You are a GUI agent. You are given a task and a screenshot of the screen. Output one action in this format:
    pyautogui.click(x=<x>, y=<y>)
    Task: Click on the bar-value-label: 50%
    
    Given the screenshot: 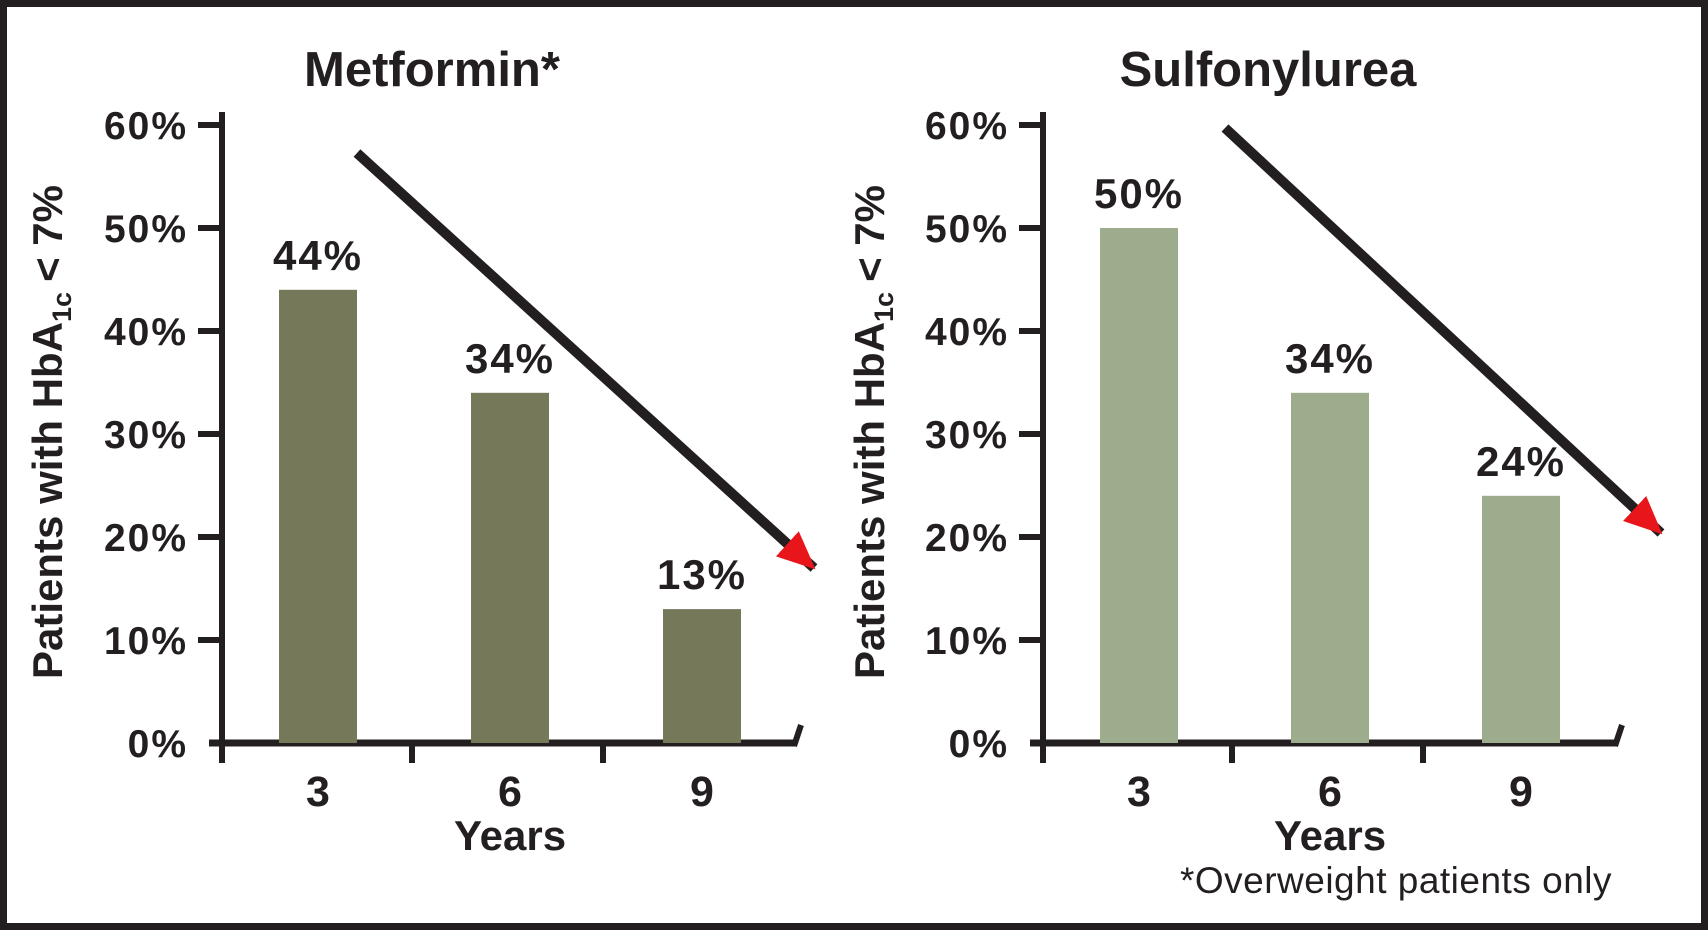 What is the action you would take?
    pyautogui.click(x=1139, y=193)
    